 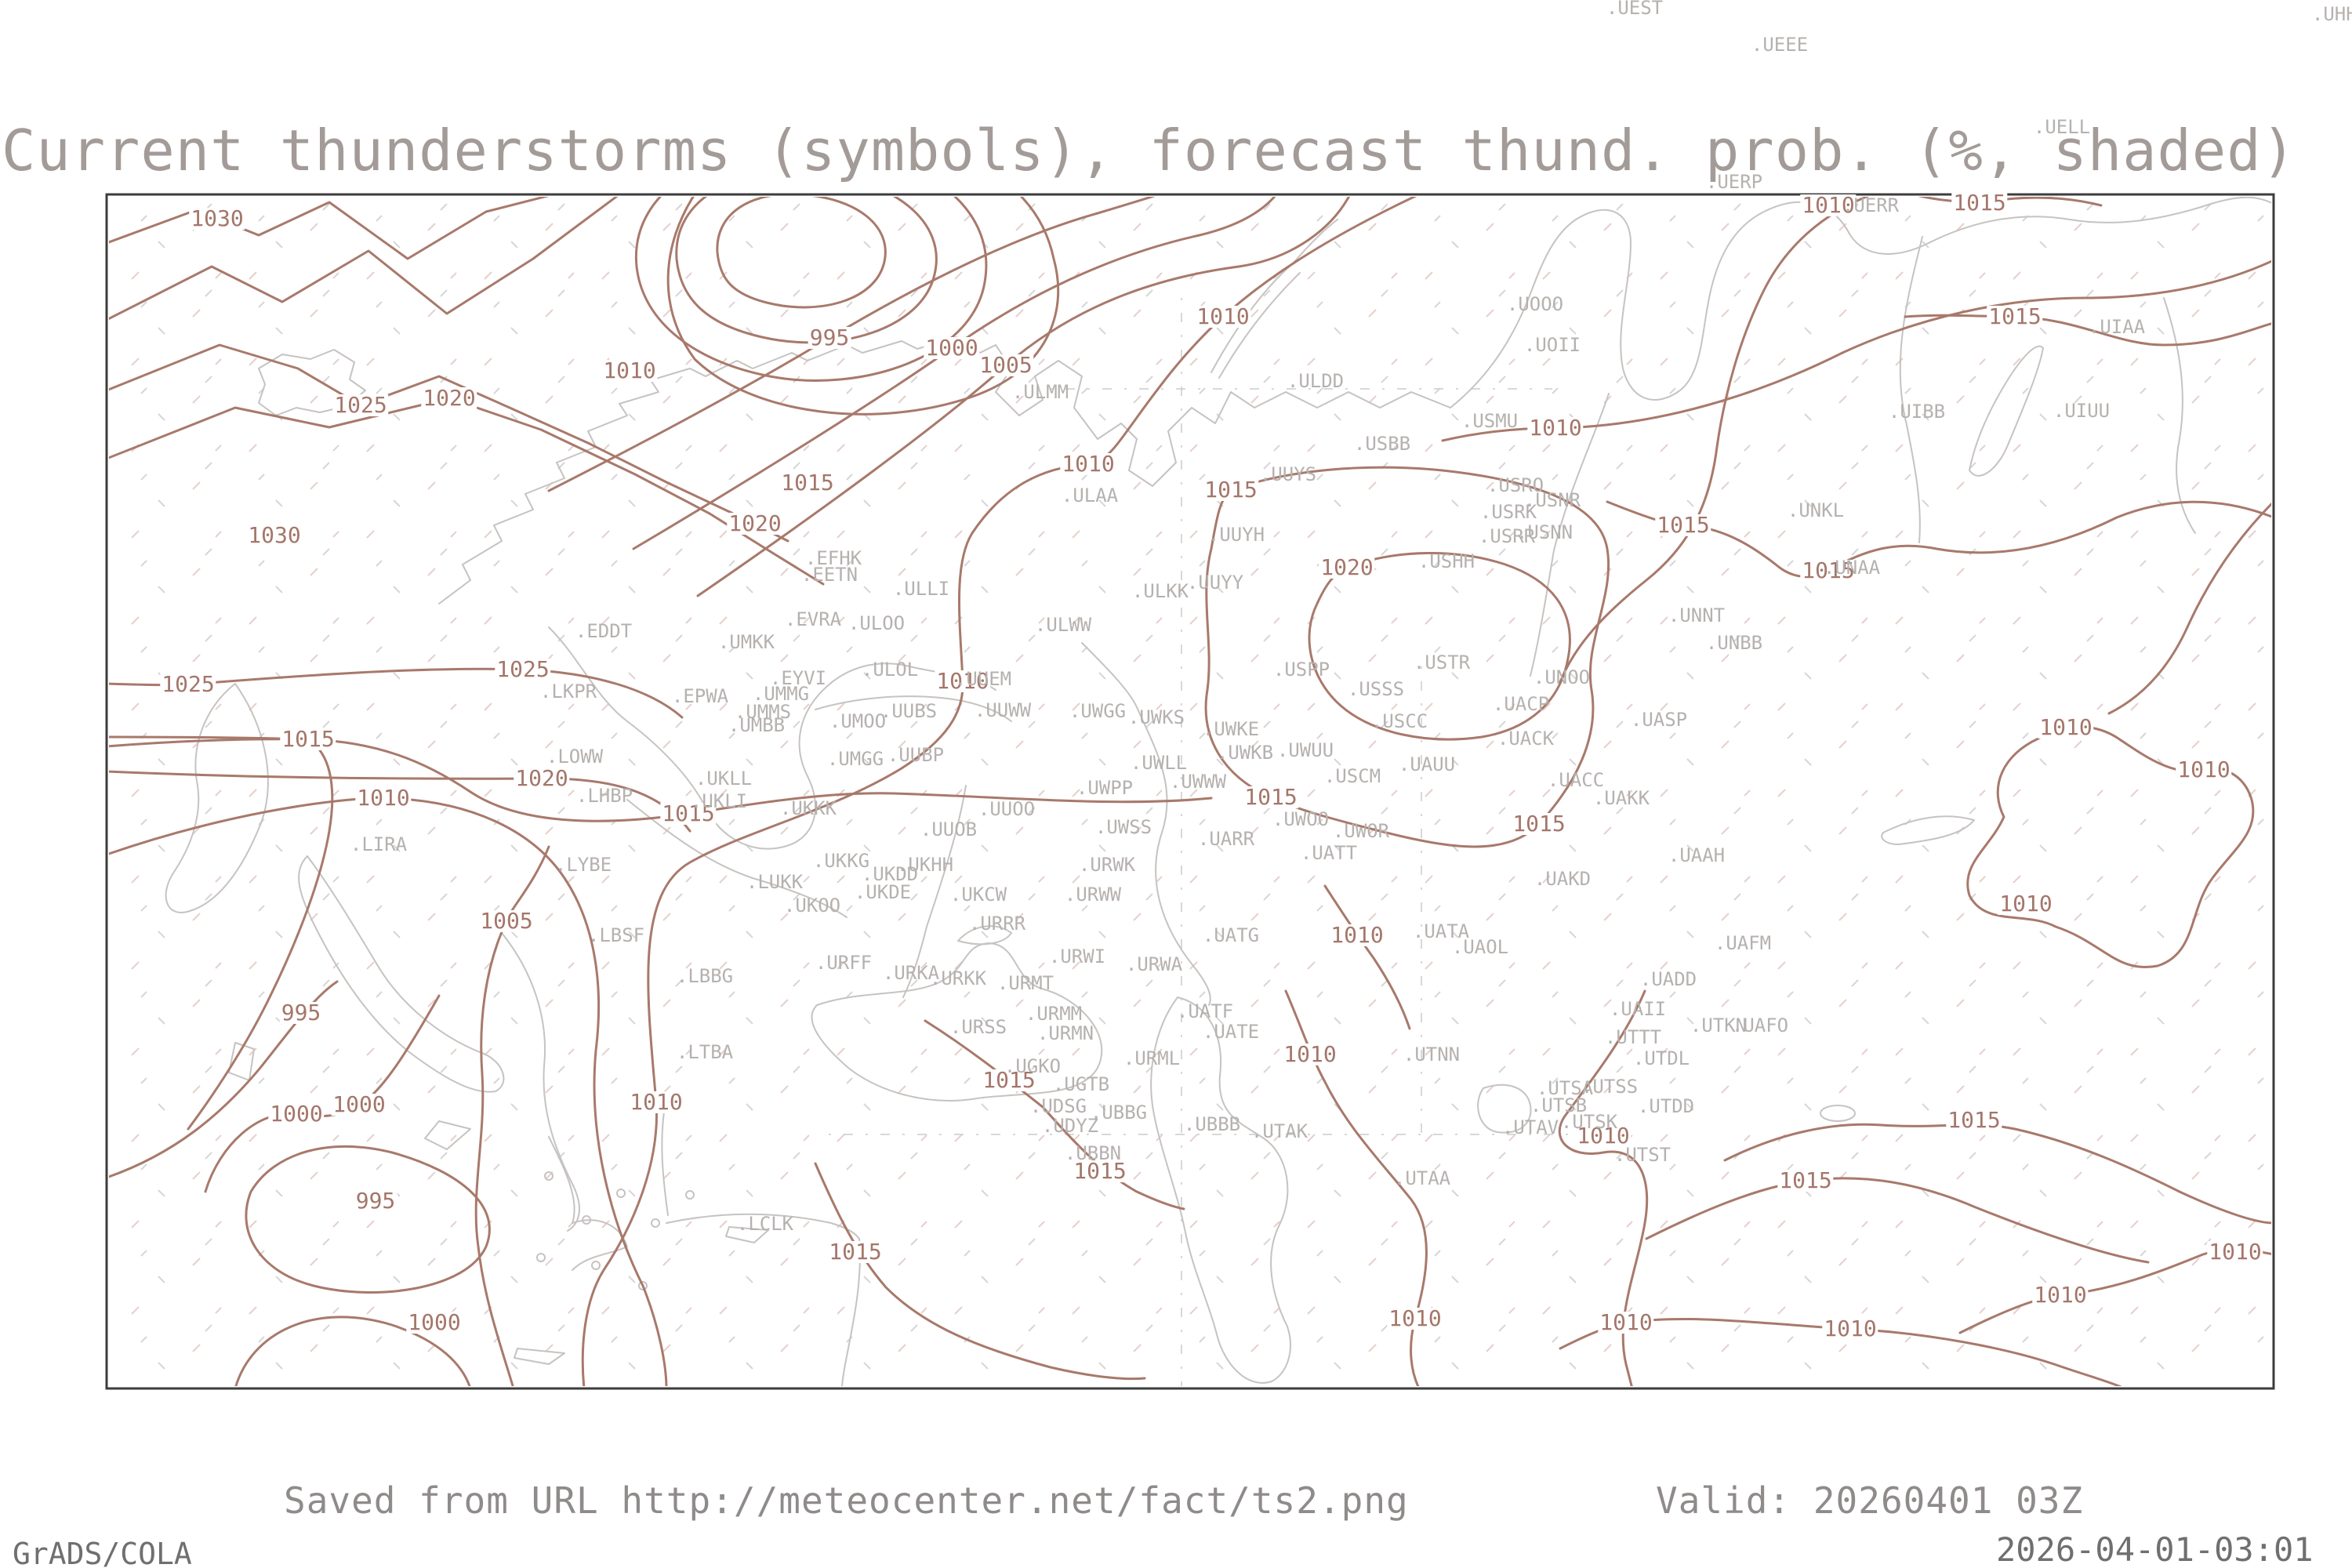 What do you see at coordinates (829, 337) in the screenshot?
I see `contour-label: 995` at bounding box center [829, 337].